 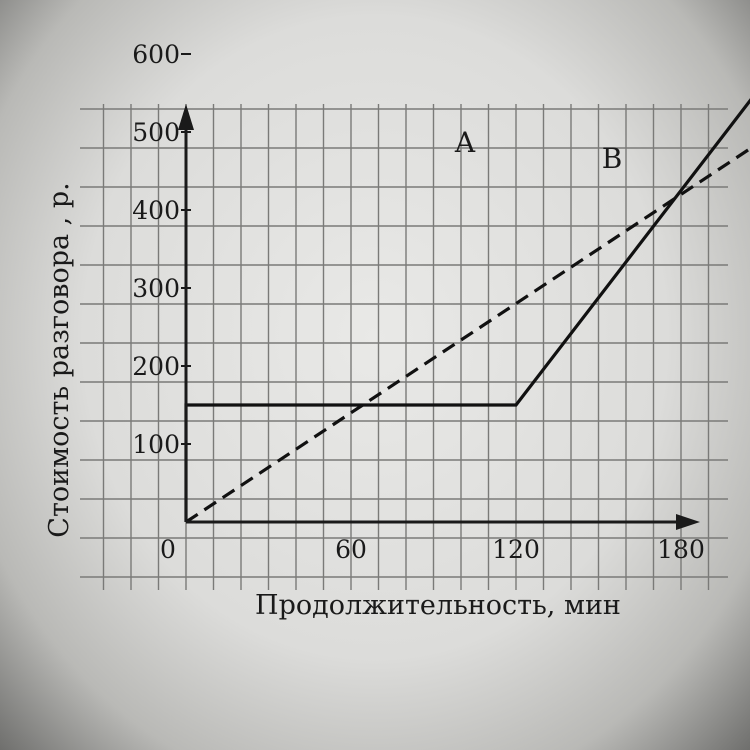 I want to click on y-tick-label: 400, so click(x=156, y=210).